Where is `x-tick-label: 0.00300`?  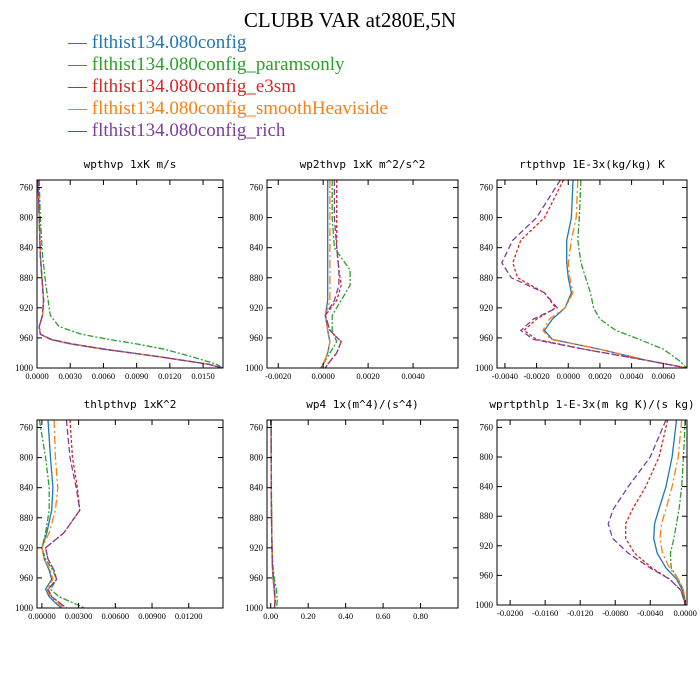 x-tick-label: 0.00300 is located at coordinates (79, 616).